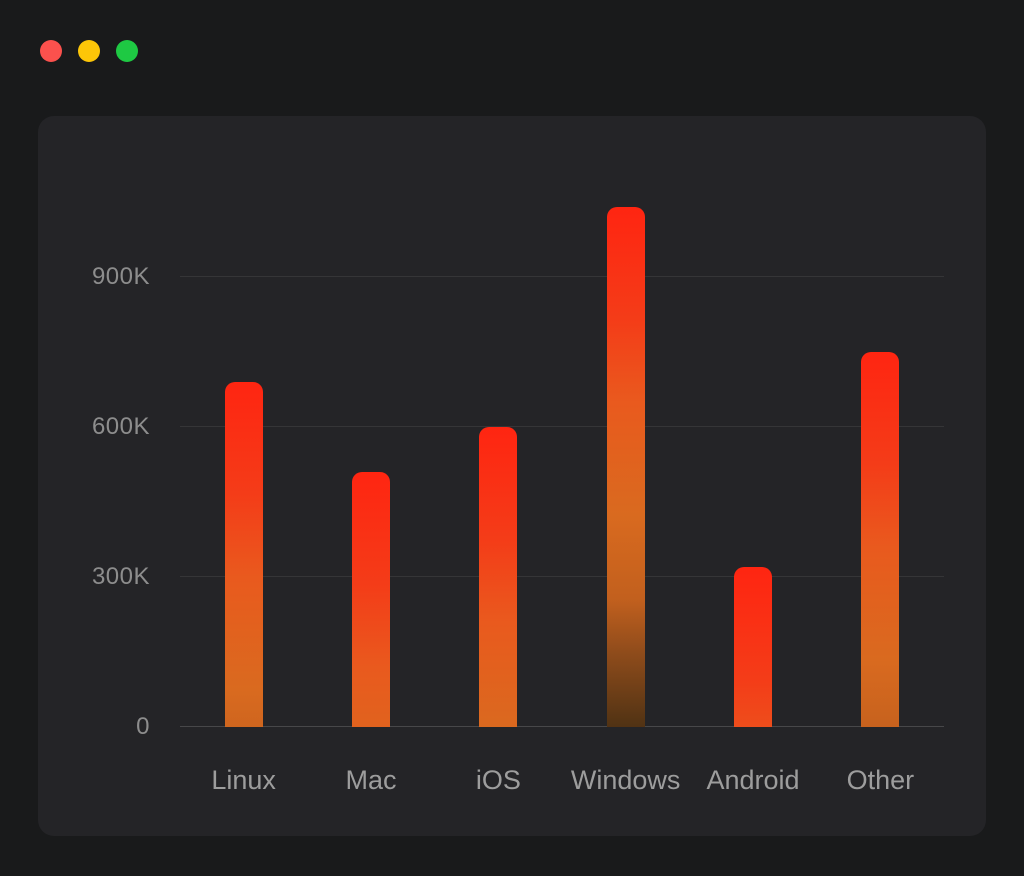 This screenshot has height=876, width=1024. Describe the element at coordinates (120, 426) in the screenshot. I see `y-tick-label-600K: 600K` at that location.